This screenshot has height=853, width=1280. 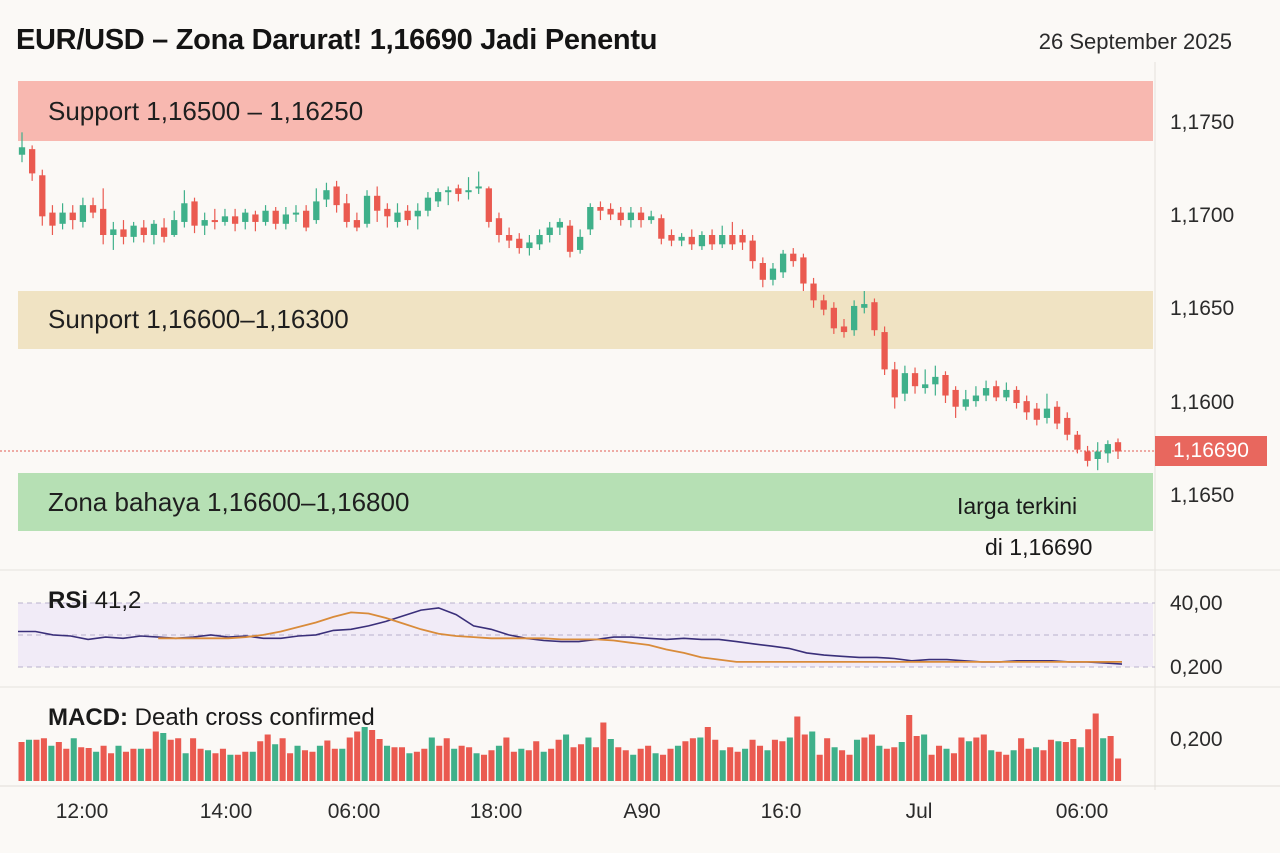 I want to click on zone-label-sunport: Sunport 1,16600–1,16300, so click(x=198, y=319).